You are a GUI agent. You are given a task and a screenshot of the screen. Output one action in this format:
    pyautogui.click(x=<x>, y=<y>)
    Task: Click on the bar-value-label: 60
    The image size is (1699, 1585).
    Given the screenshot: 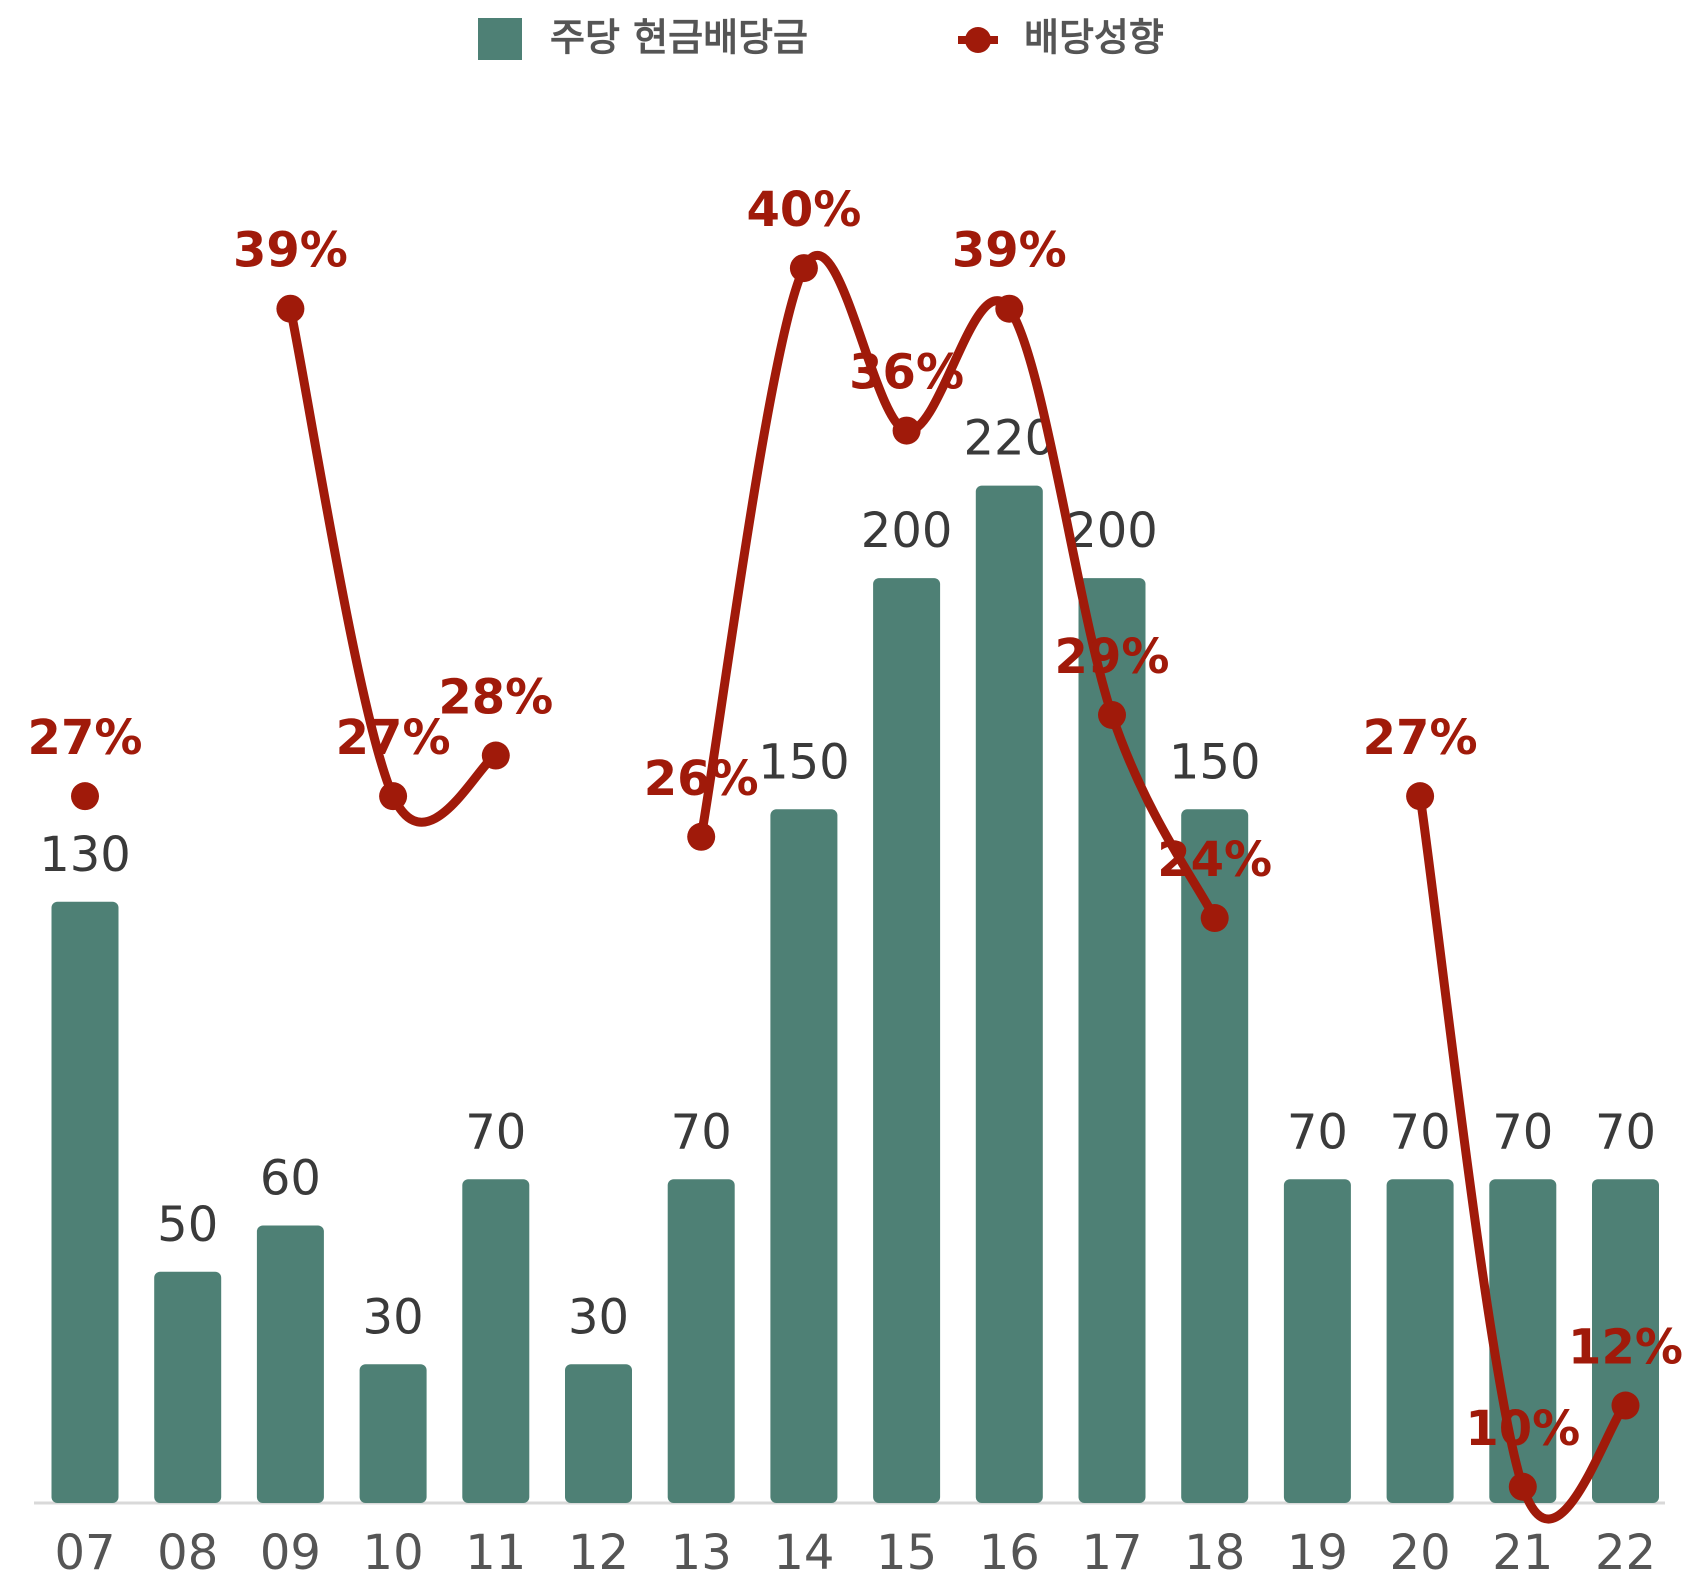 What is the action you would take?
    pyautogui.click(x=290, y=1179)
    